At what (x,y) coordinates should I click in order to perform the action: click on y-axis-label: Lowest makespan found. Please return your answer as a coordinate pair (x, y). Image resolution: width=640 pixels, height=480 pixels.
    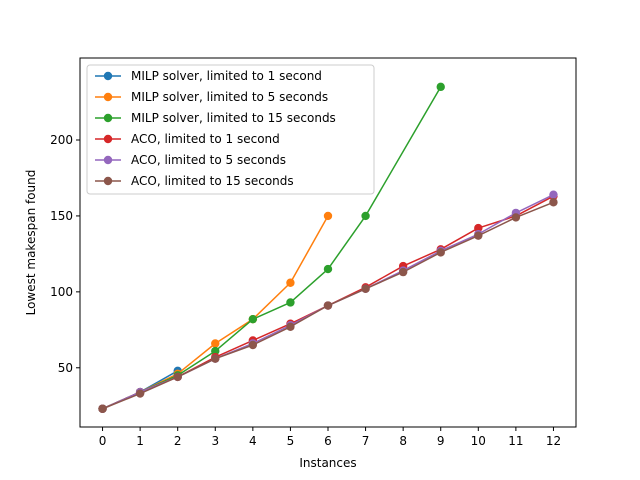
    Looking at the image, I should click on (31, 243).